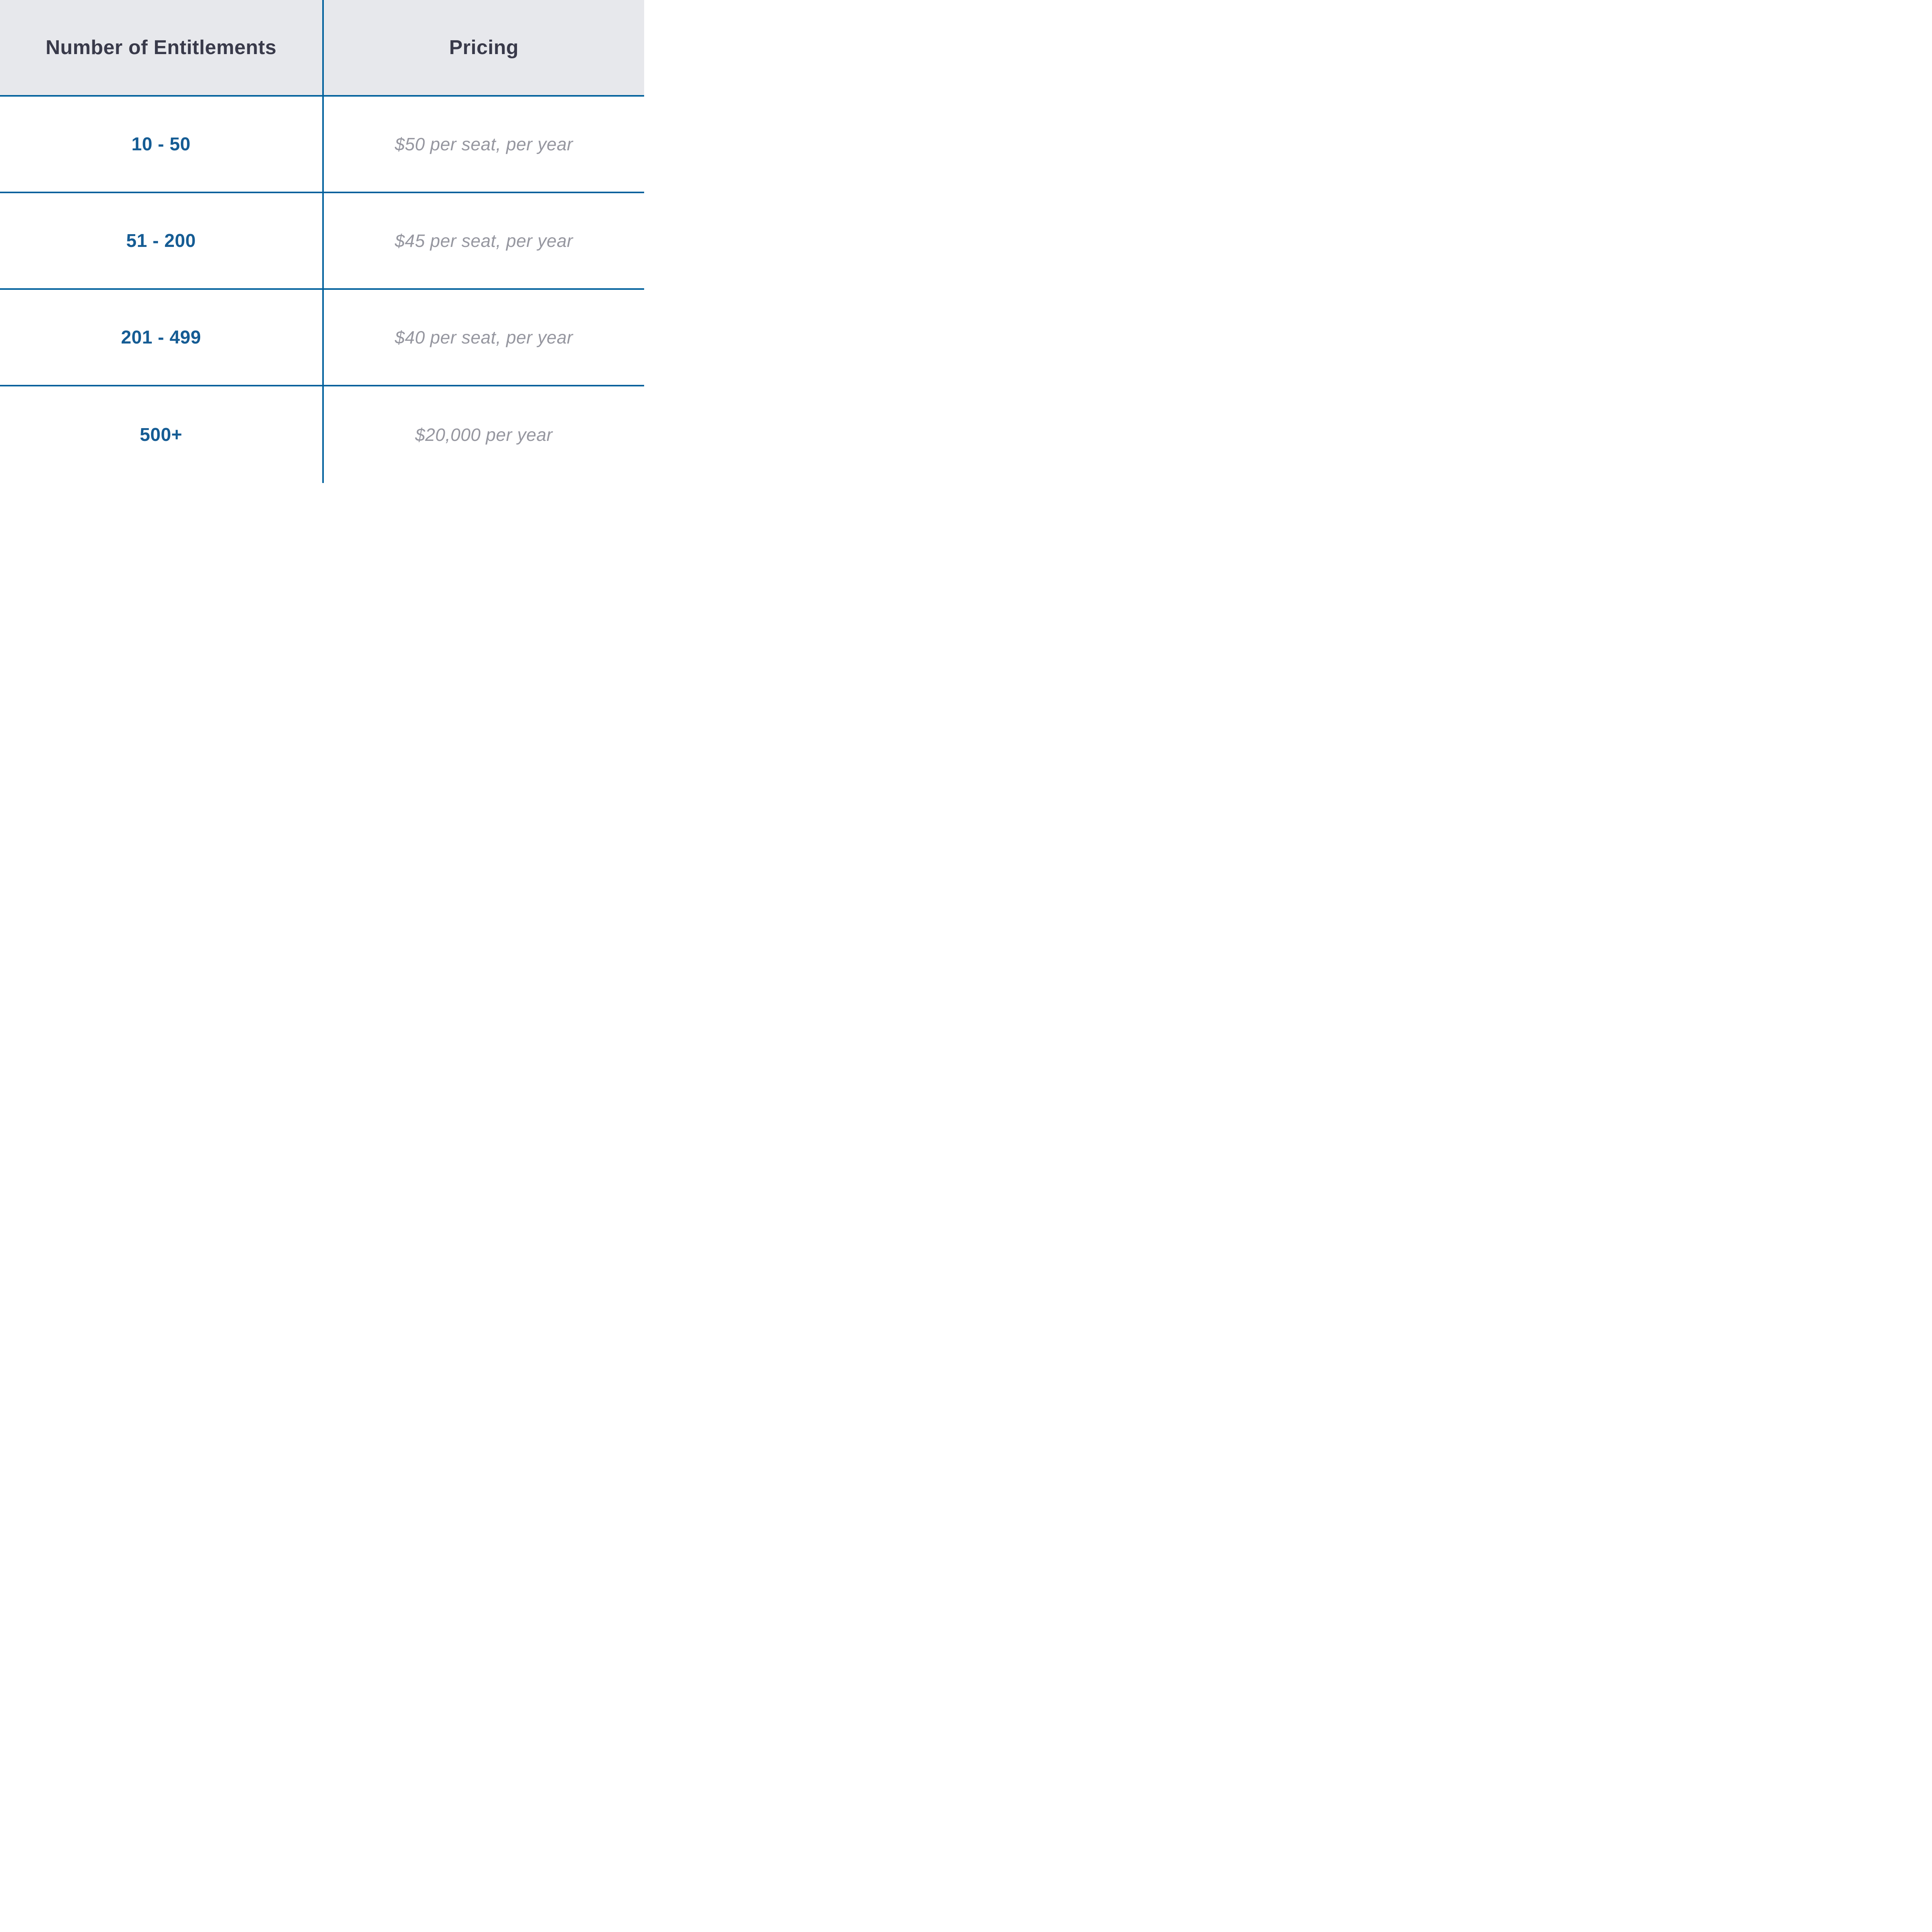 Image resolution: width=1932 pixels, height=1932 pixels. I want to click on pricing-value: $45 per seat, per year, so click(484, 241).